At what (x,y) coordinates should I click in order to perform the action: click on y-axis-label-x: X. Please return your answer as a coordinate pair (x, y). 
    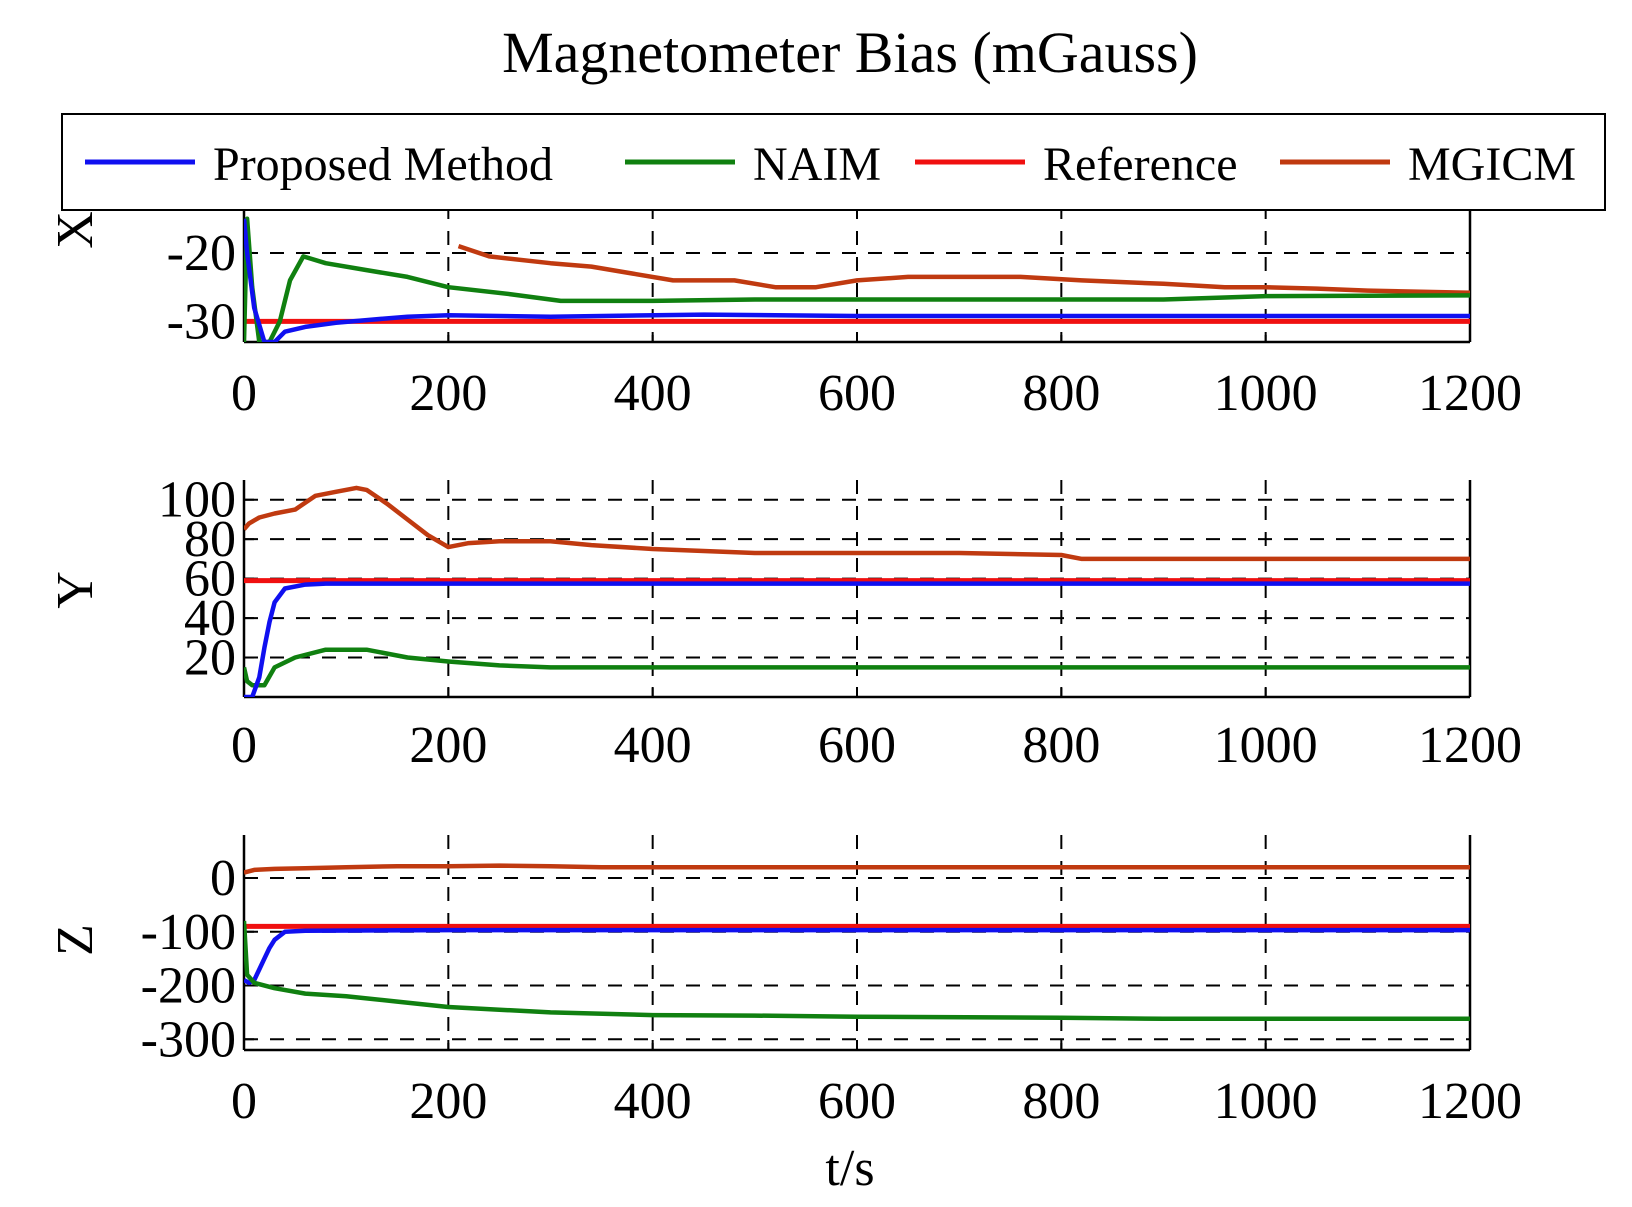
    Looking at the image, I should click on (75, 230).